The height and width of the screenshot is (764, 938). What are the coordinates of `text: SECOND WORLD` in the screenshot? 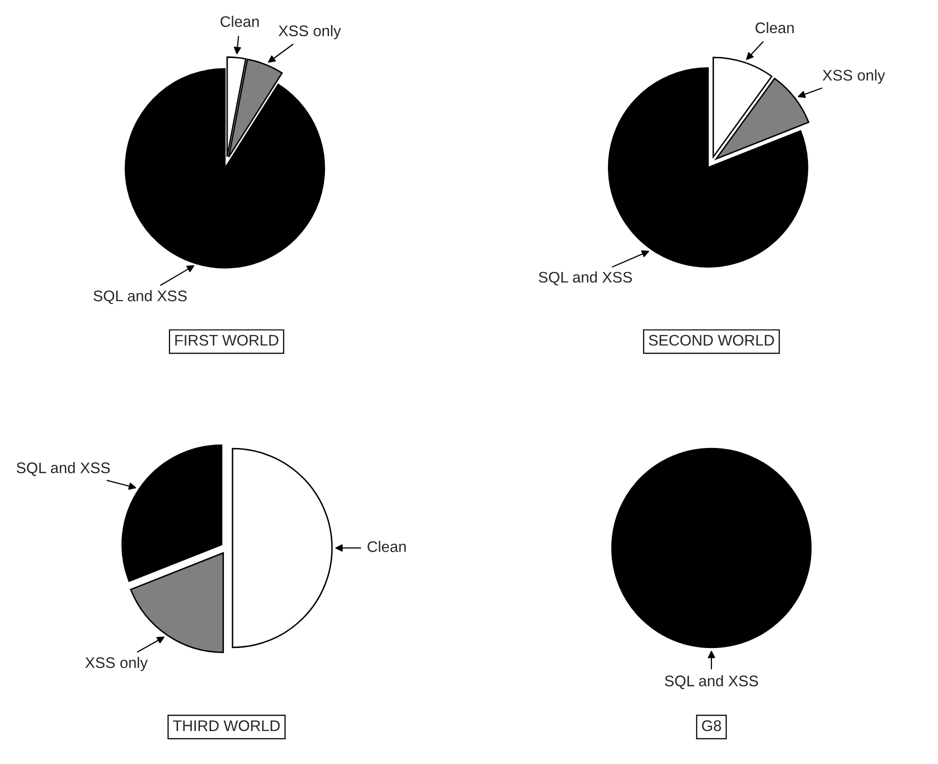 It's located at (711, 340).